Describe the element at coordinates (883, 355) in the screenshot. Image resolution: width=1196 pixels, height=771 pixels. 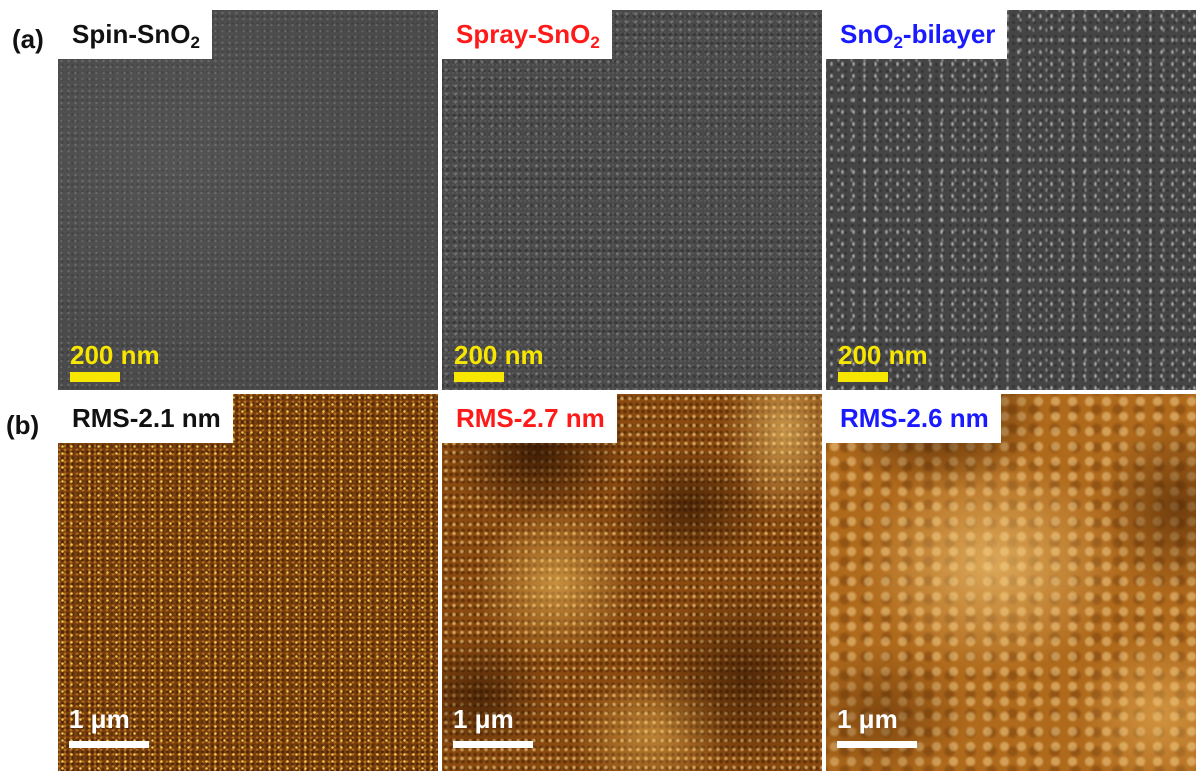
I see `sem-scale-text-bilayer: 200 nm` at that location.